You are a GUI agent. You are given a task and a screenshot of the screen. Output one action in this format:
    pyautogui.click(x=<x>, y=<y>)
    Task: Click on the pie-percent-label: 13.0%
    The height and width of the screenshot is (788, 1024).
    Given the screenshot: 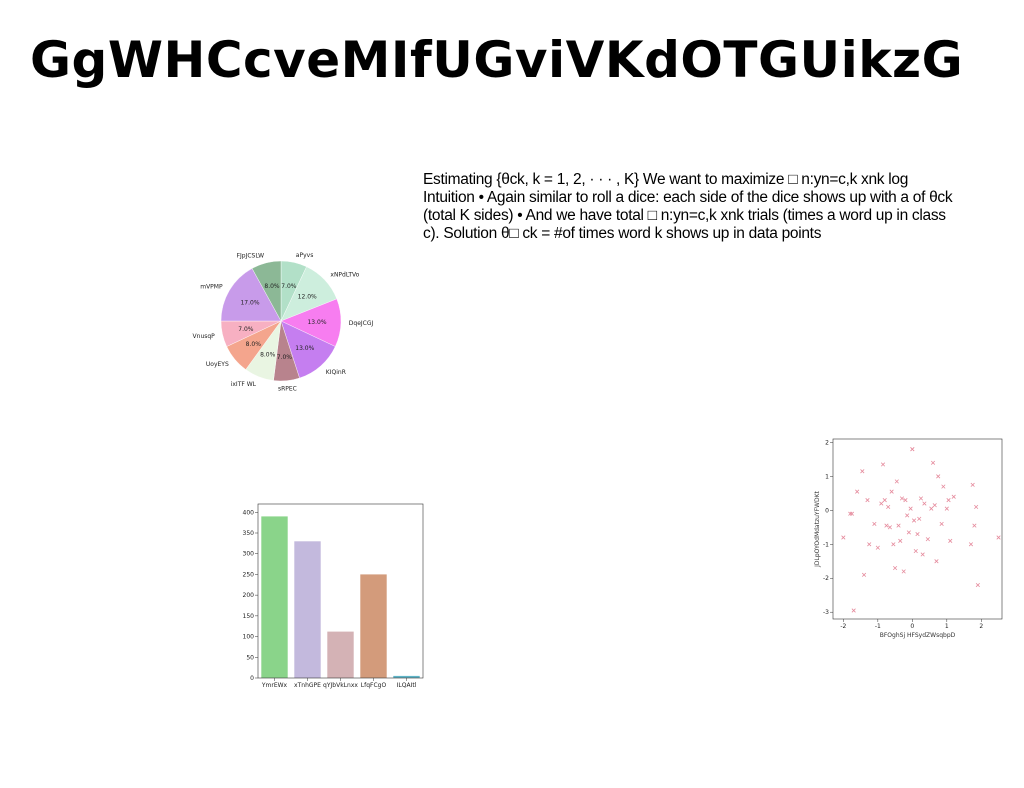 What is the action you would take?
    pyautogui.click(x=304, y=348)
    